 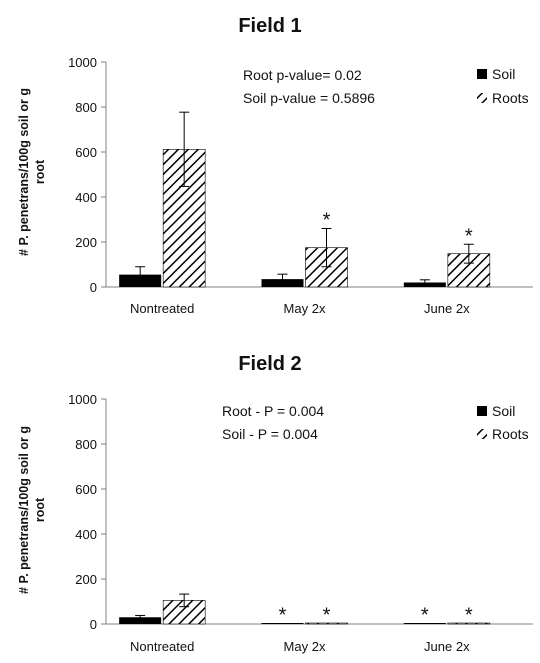 What do you see at coordinates (269, 364) in the screenshot?
I see `chart-title: Field 2` at bounding box center [269, 364].